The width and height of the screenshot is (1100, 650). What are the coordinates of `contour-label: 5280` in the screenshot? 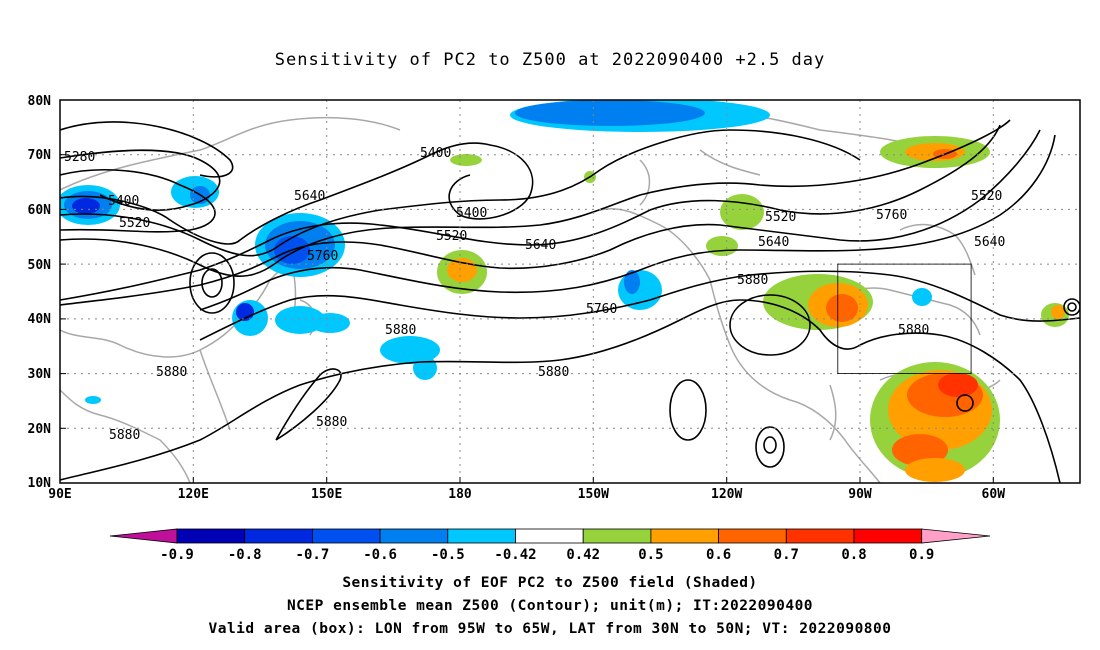 It's located at (79, 157).